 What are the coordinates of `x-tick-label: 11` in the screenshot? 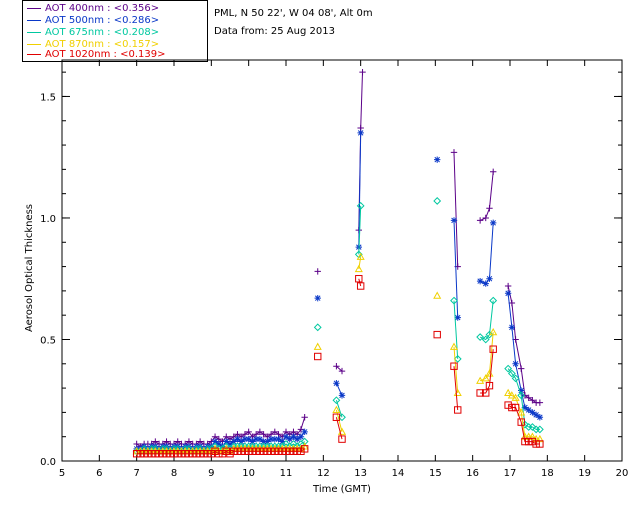 It's located at (286, 473).